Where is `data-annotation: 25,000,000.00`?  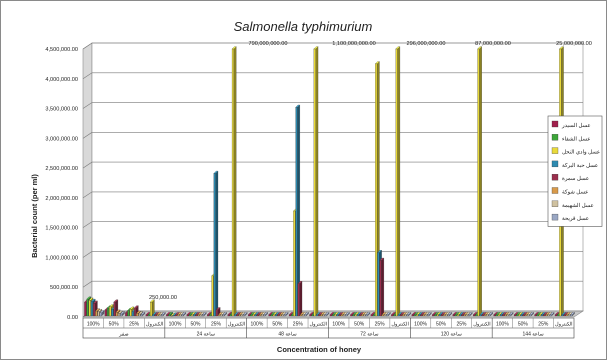
data-annotation: 25,000,000.00 is located at coordinates (574, 44).